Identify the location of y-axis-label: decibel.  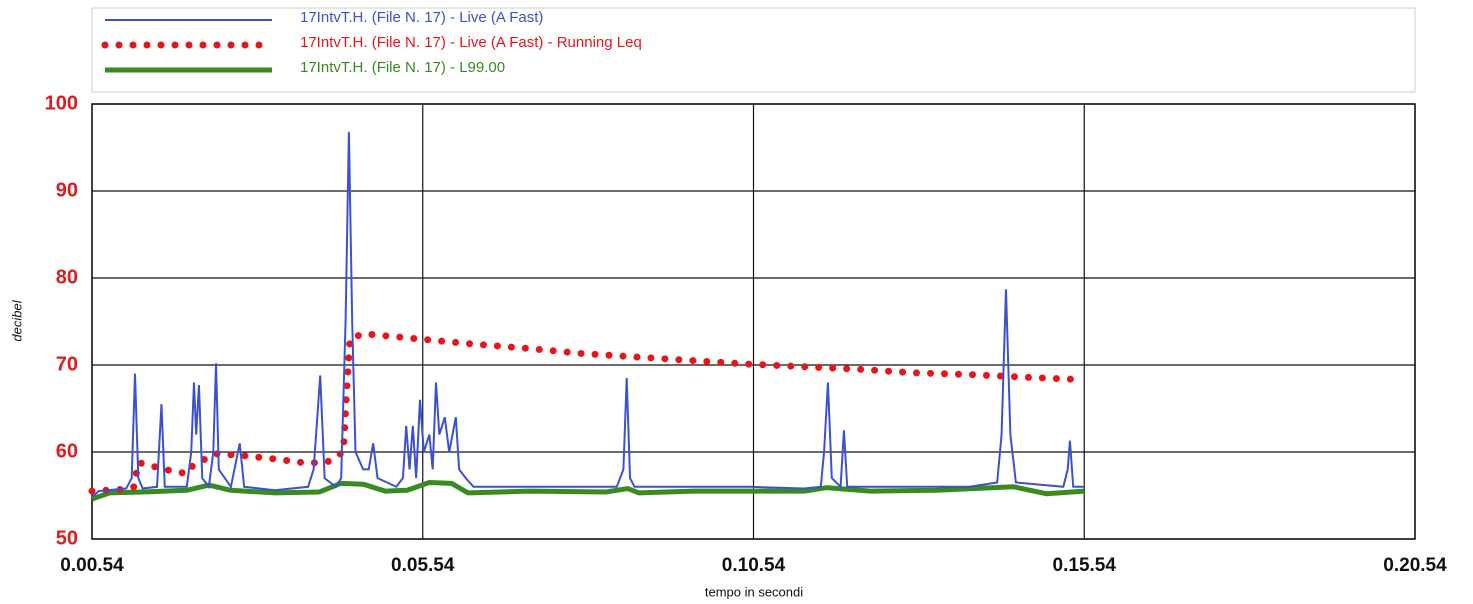
(16, 320).